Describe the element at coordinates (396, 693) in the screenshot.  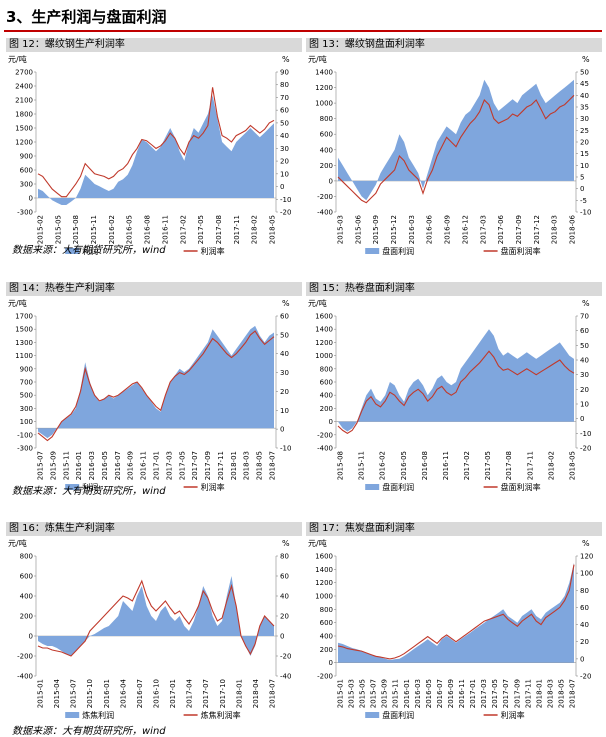
I see `x-tick-label: 2015-11` at that location.